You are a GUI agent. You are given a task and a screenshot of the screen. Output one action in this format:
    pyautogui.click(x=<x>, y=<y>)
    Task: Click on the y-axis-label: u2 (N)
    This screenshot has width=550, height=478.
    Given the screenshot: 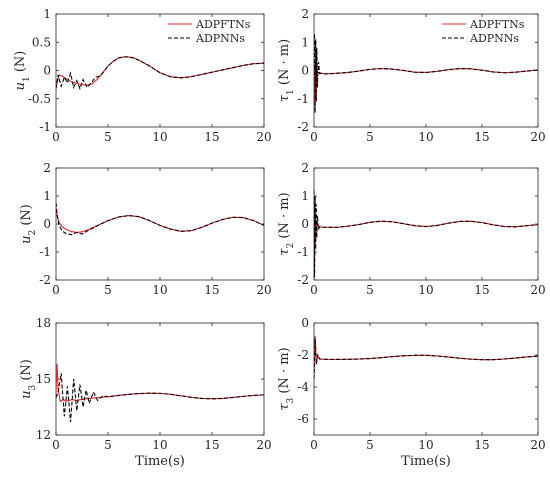 What is the action you would take?
    pyautogui.click(x=28, y=224)
    